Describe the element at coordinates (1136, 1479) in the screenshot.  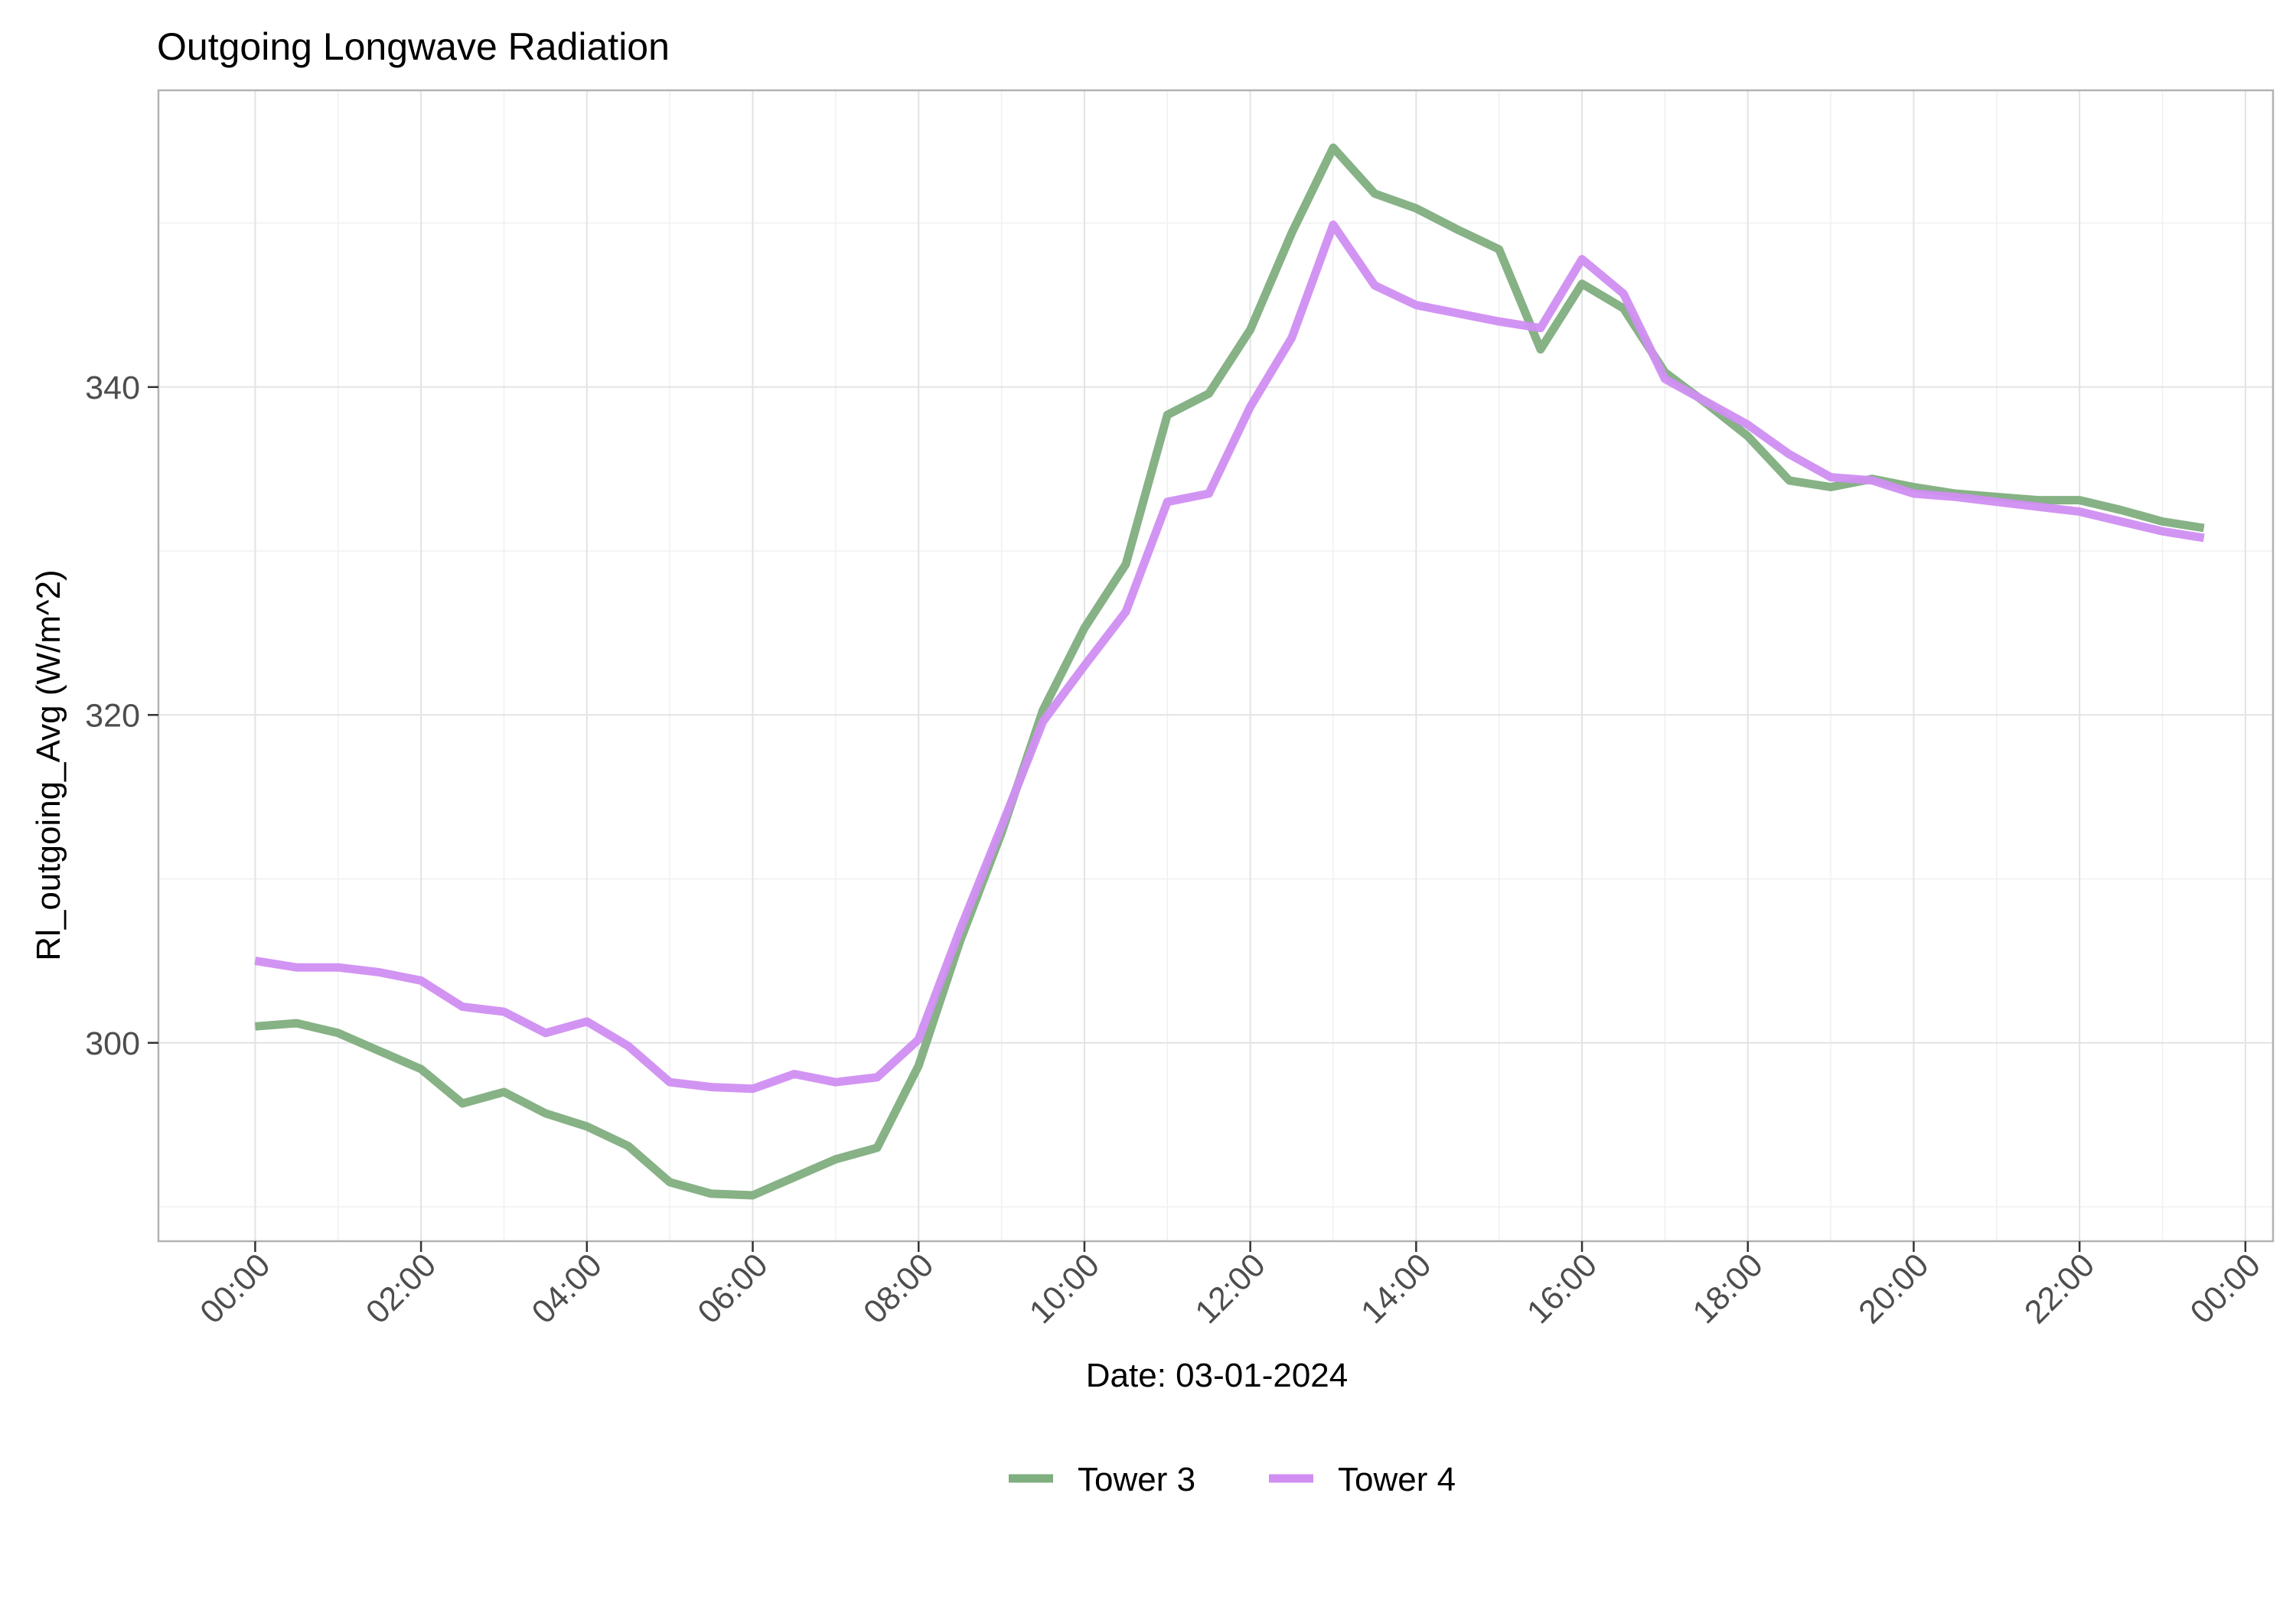
I see `legend-label-1: Tower 3` at that location.